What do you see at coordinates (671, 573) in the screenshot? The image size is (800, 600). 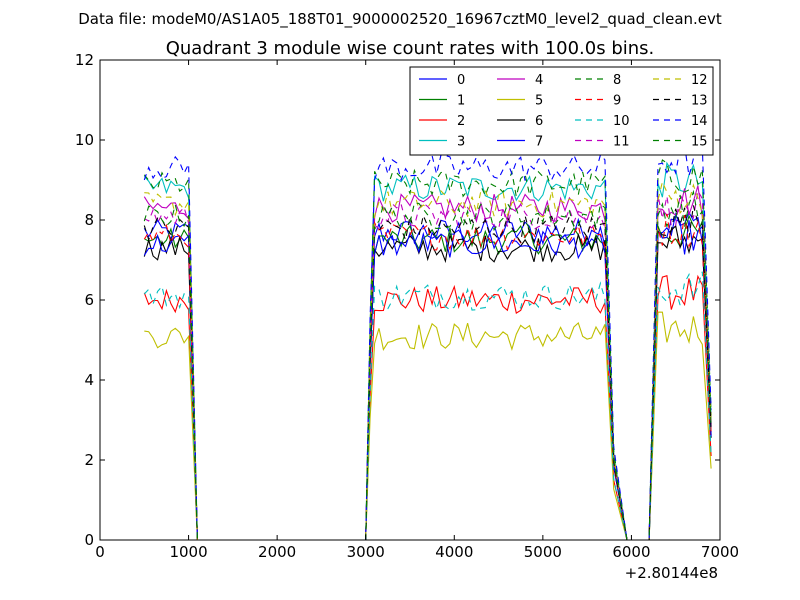 I see `x-offset-label: +2.80144e8` at bounding box center [671, 573].